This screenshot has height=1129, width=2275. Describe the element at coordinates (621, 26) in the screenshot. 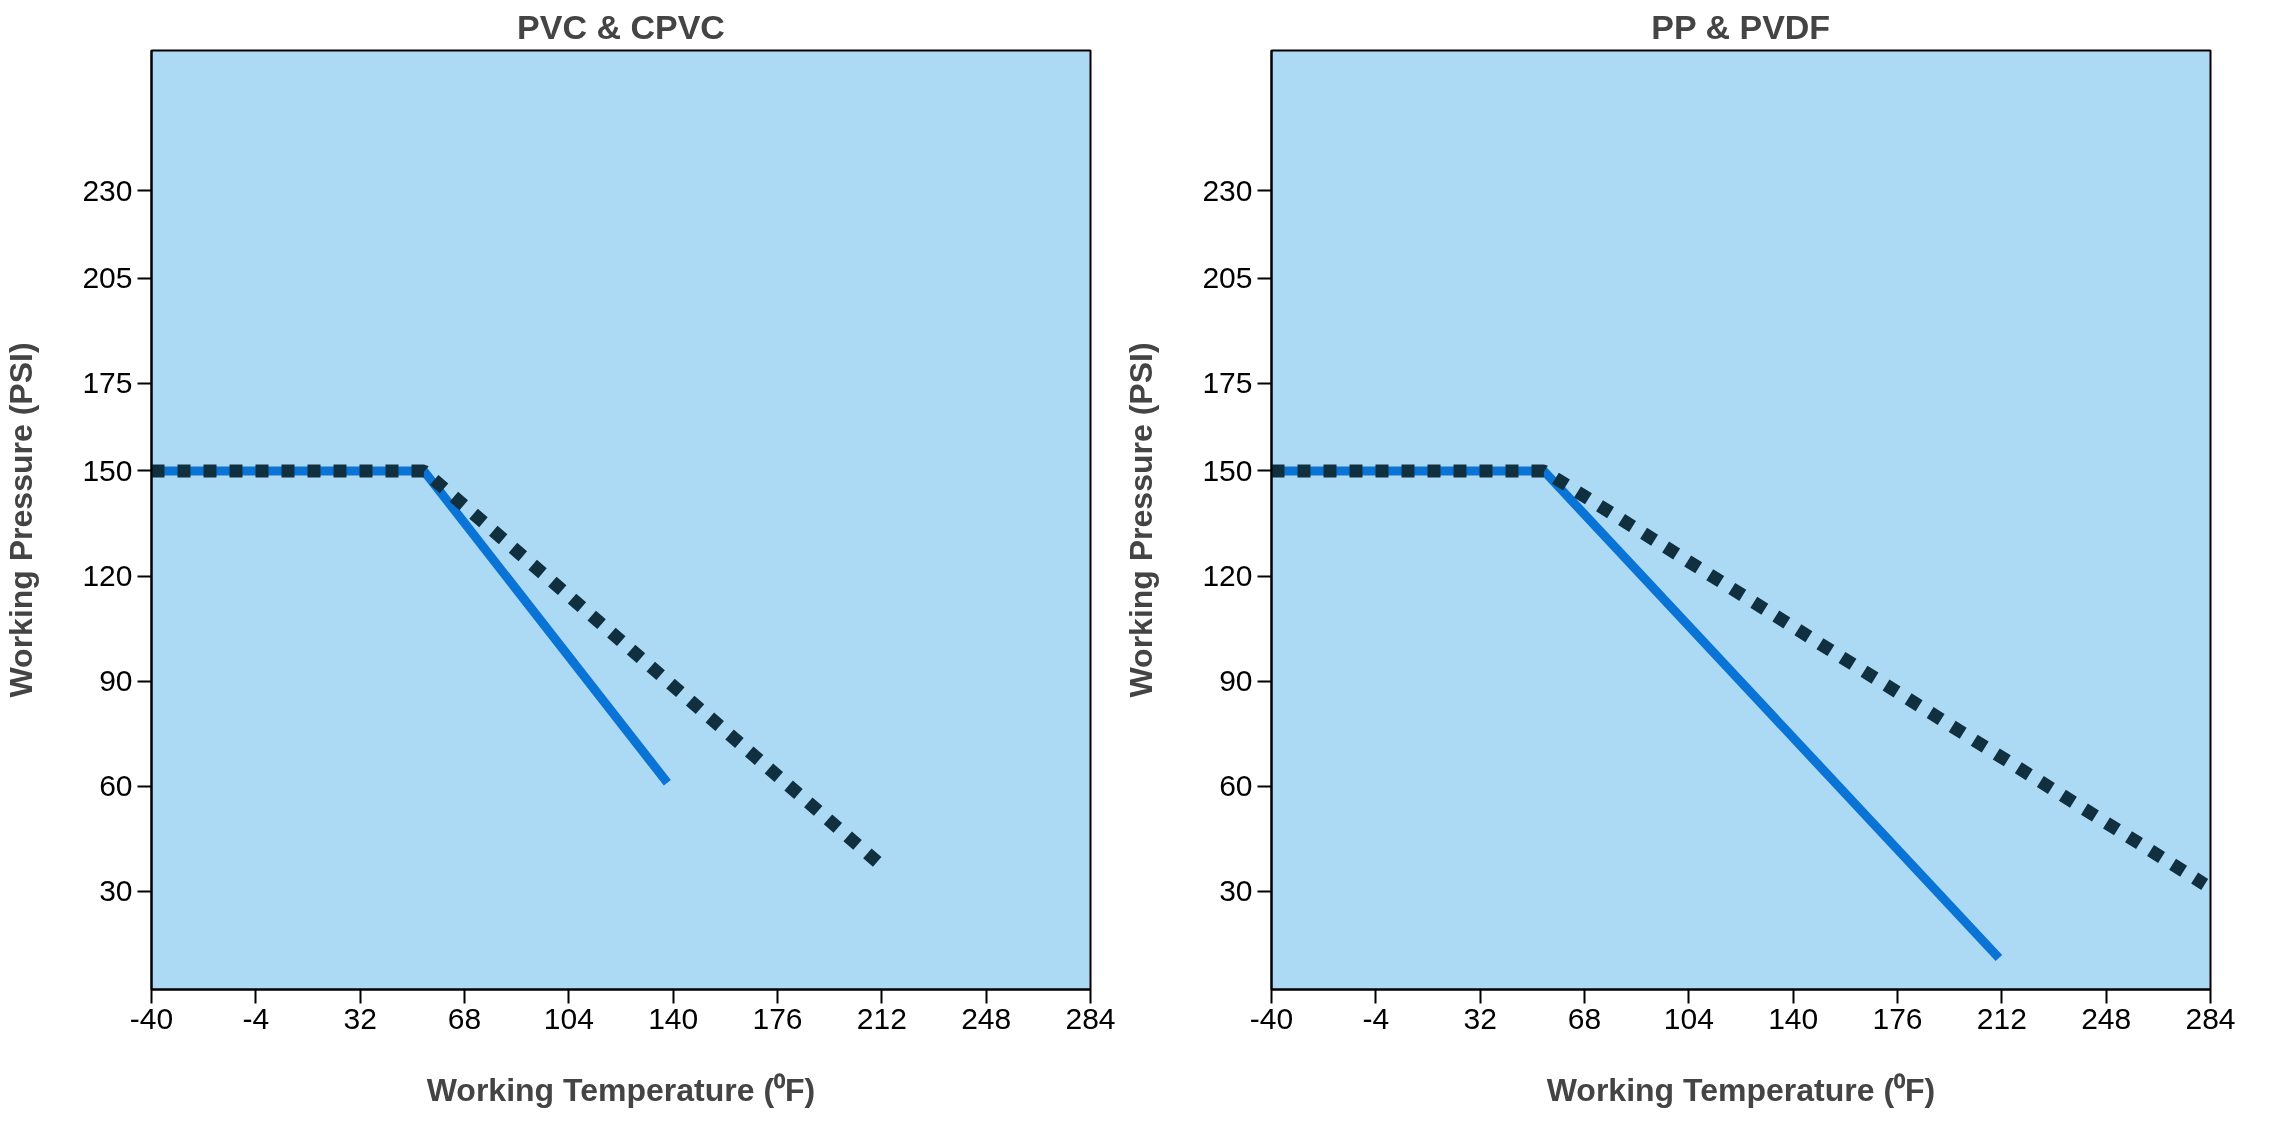

I see `chart-title: PVC & CPVC` at that location.